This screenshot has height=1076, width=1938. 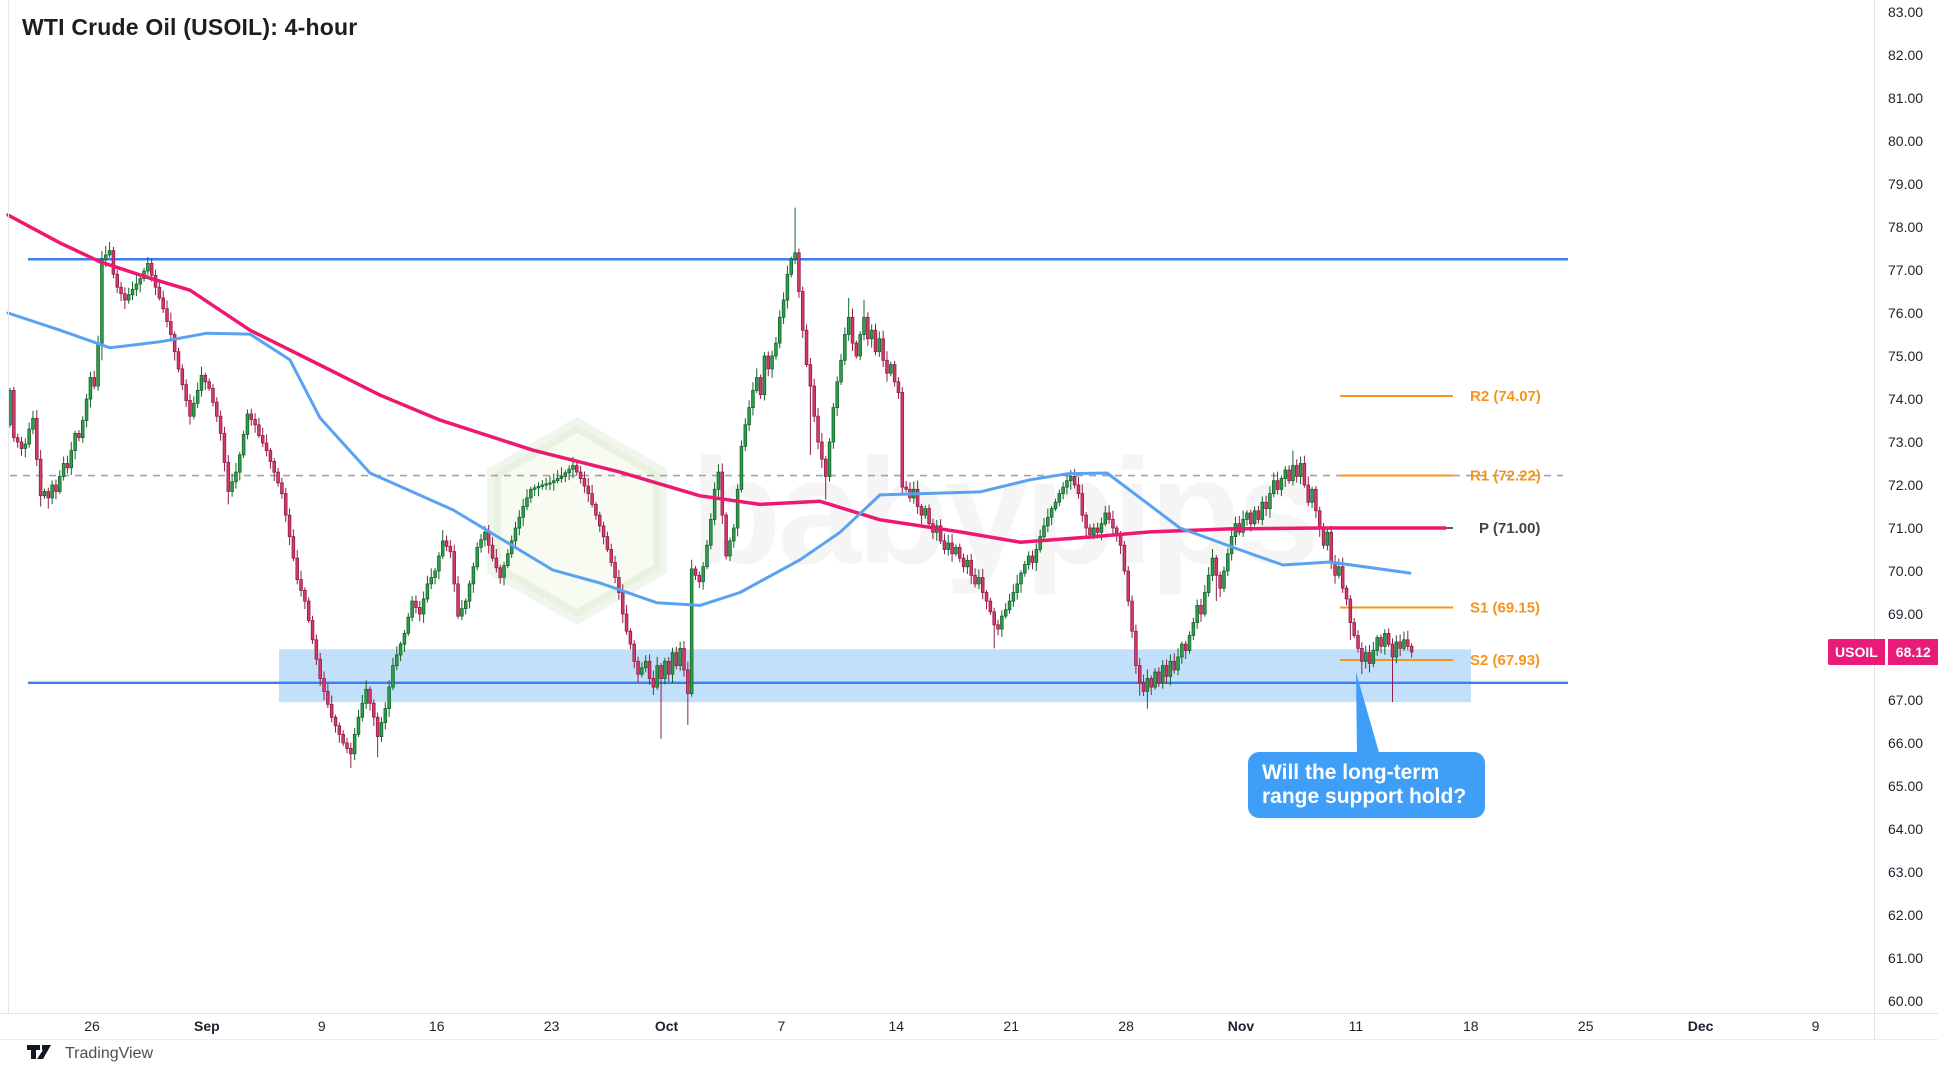 What do you see at coordinates (1505, 660) in the screenshot?
I see `pivot-label-s2: S2 (67.93)` at bounding box center [1505, 660].